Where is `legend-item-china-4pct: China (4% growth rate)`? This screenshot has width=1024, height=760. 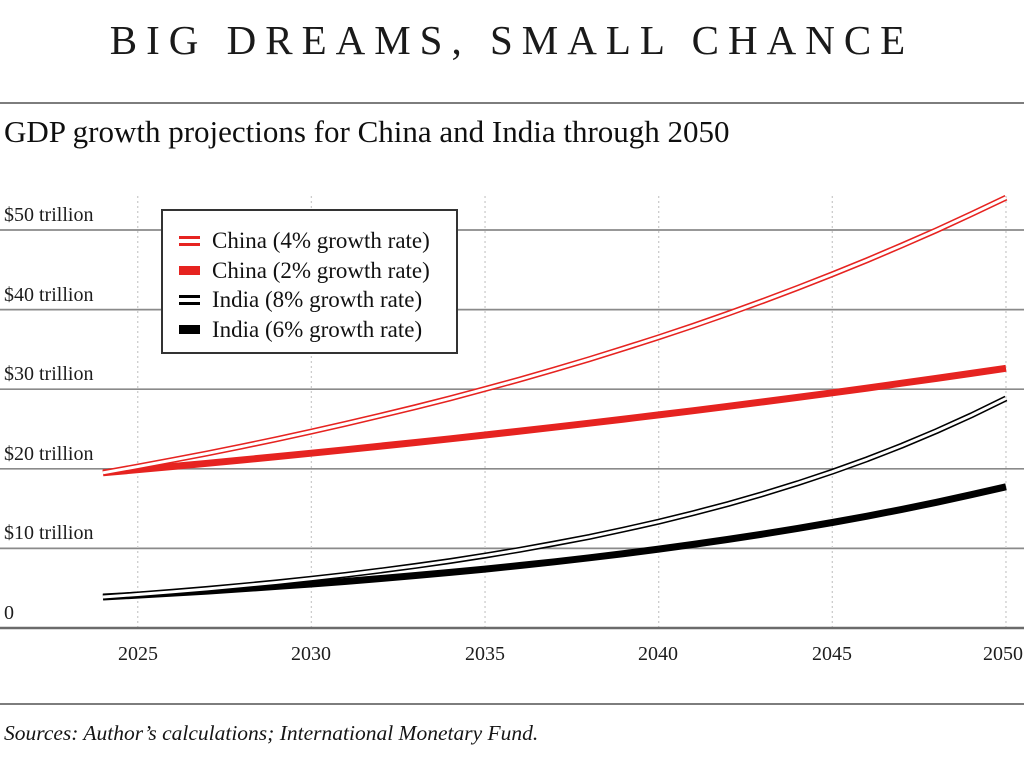
legend-item-china-4pct: China (4% growth rate) is located at coordinates (317, 241).